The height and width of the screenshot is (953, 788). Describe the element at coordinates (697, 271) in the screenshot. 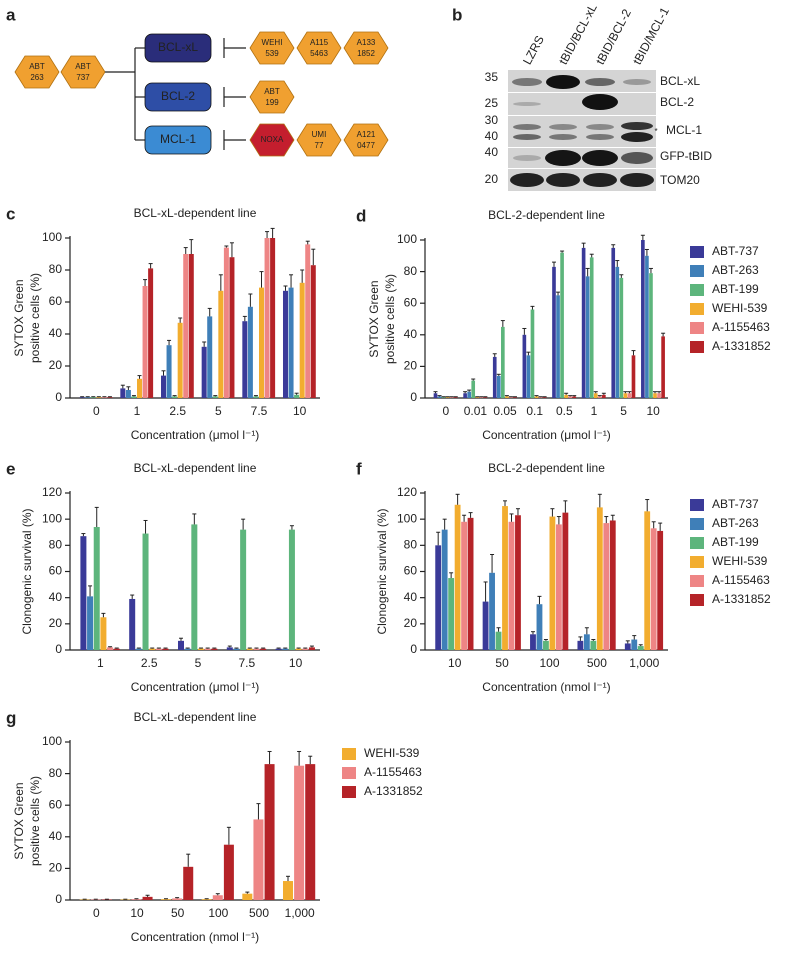

I see `legend-swatch` at that location.